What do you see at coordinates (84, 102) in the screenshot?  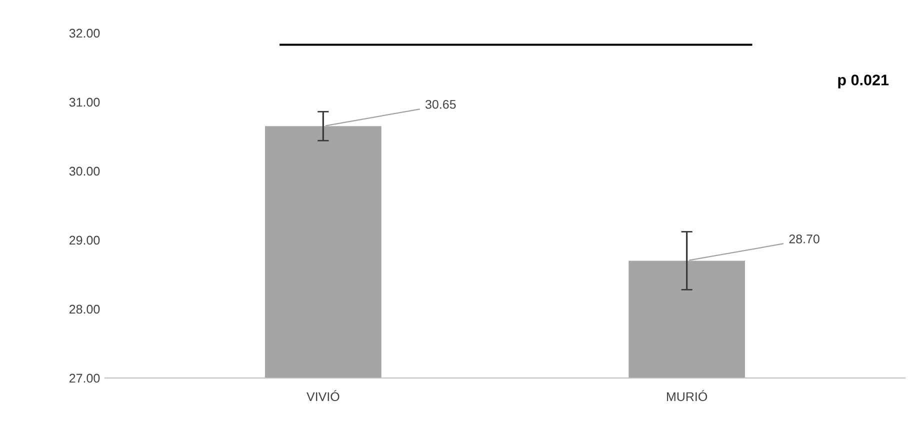 I see `y-tick-label: 31.00` at bounding box center [84, 102].